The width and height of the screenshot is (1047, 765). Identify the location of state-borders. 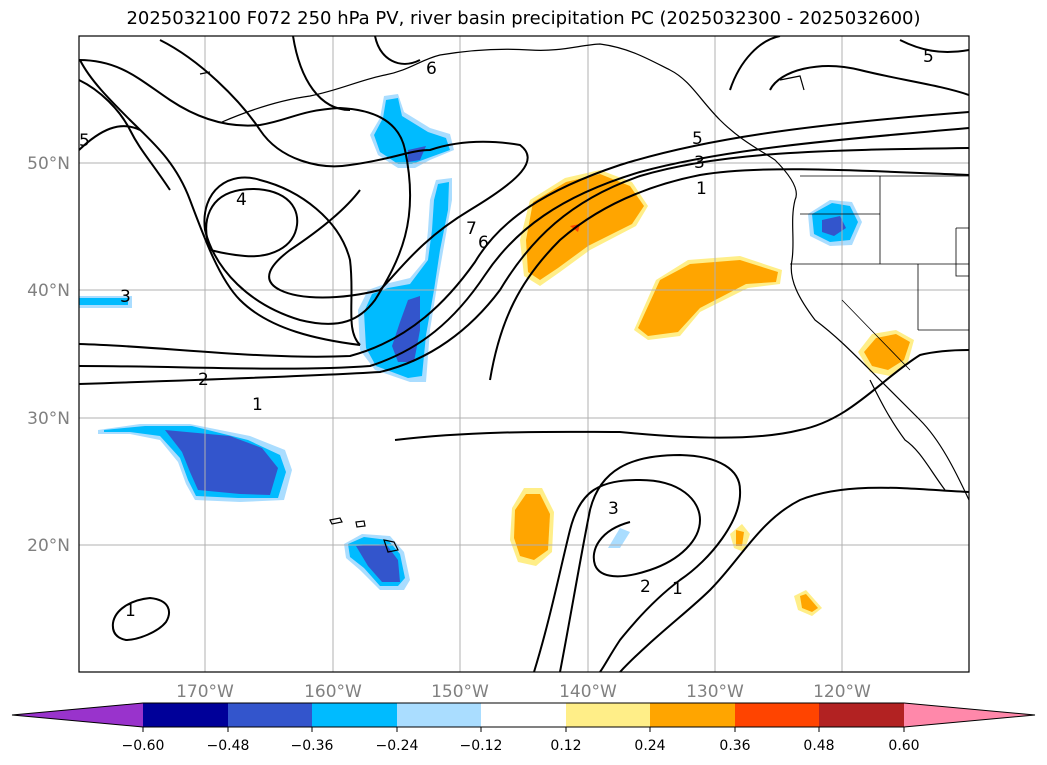
(879, 273).